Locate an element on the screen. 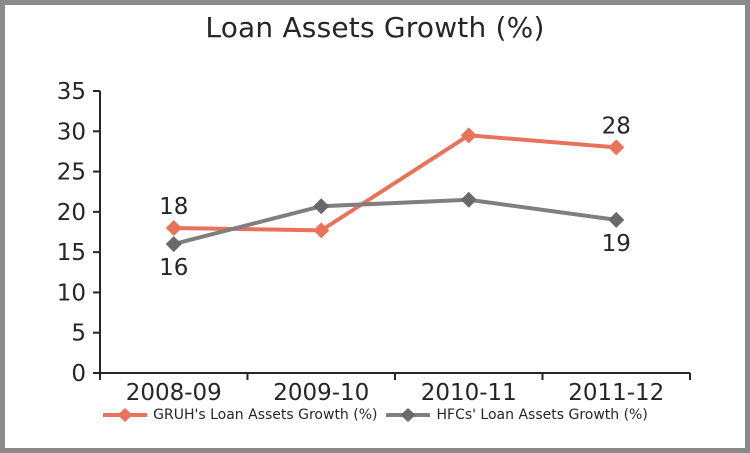 This screenshot has height=453, width=750. y-tick-label: 30 is located at coordinates (71, 132).